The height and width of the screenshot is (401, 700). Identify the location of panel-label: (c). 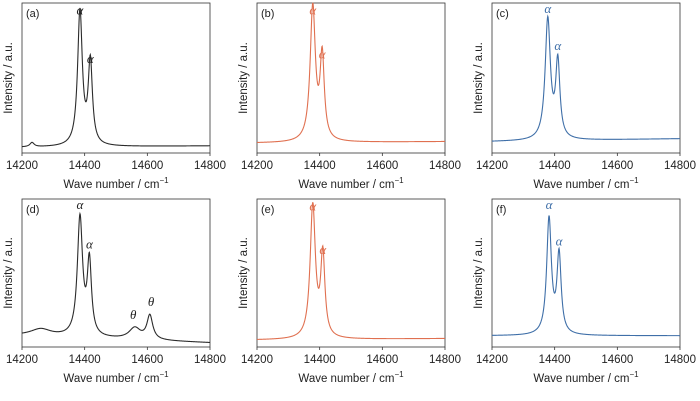
(502, 14).